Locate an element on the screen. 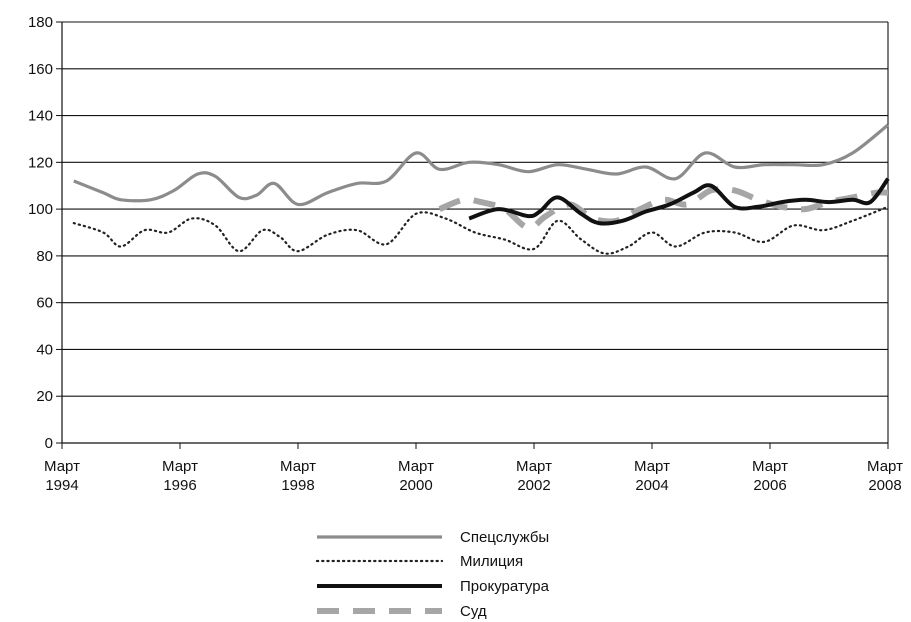 The image size is (911, 622). y-tick-label: 0 is located at coordinates (49, 443).